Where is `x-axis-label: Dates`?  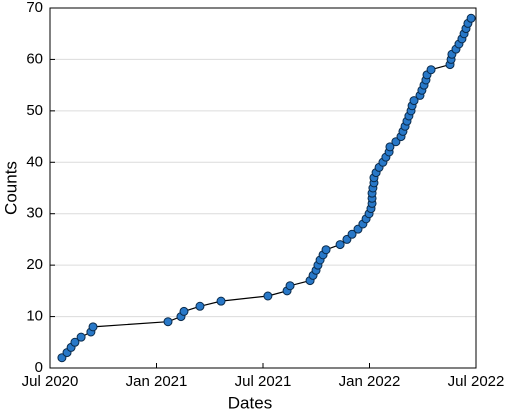
x-axis-label: Dates is located at coordinates (250, 402).